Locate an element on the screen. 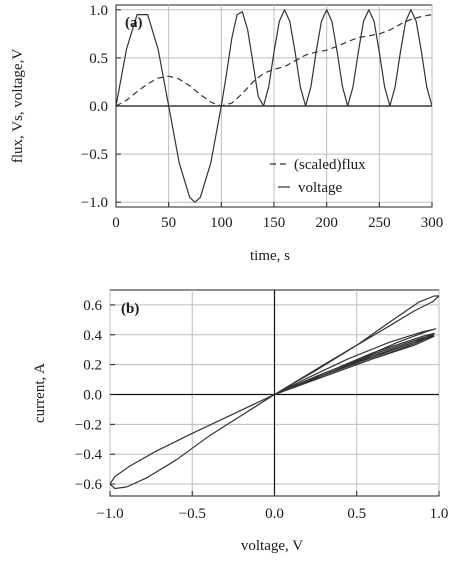 Image resolution: width=474 pixels, height=562 pixels. x-tick-label-1: 50 is located at coordinates (168, 223).